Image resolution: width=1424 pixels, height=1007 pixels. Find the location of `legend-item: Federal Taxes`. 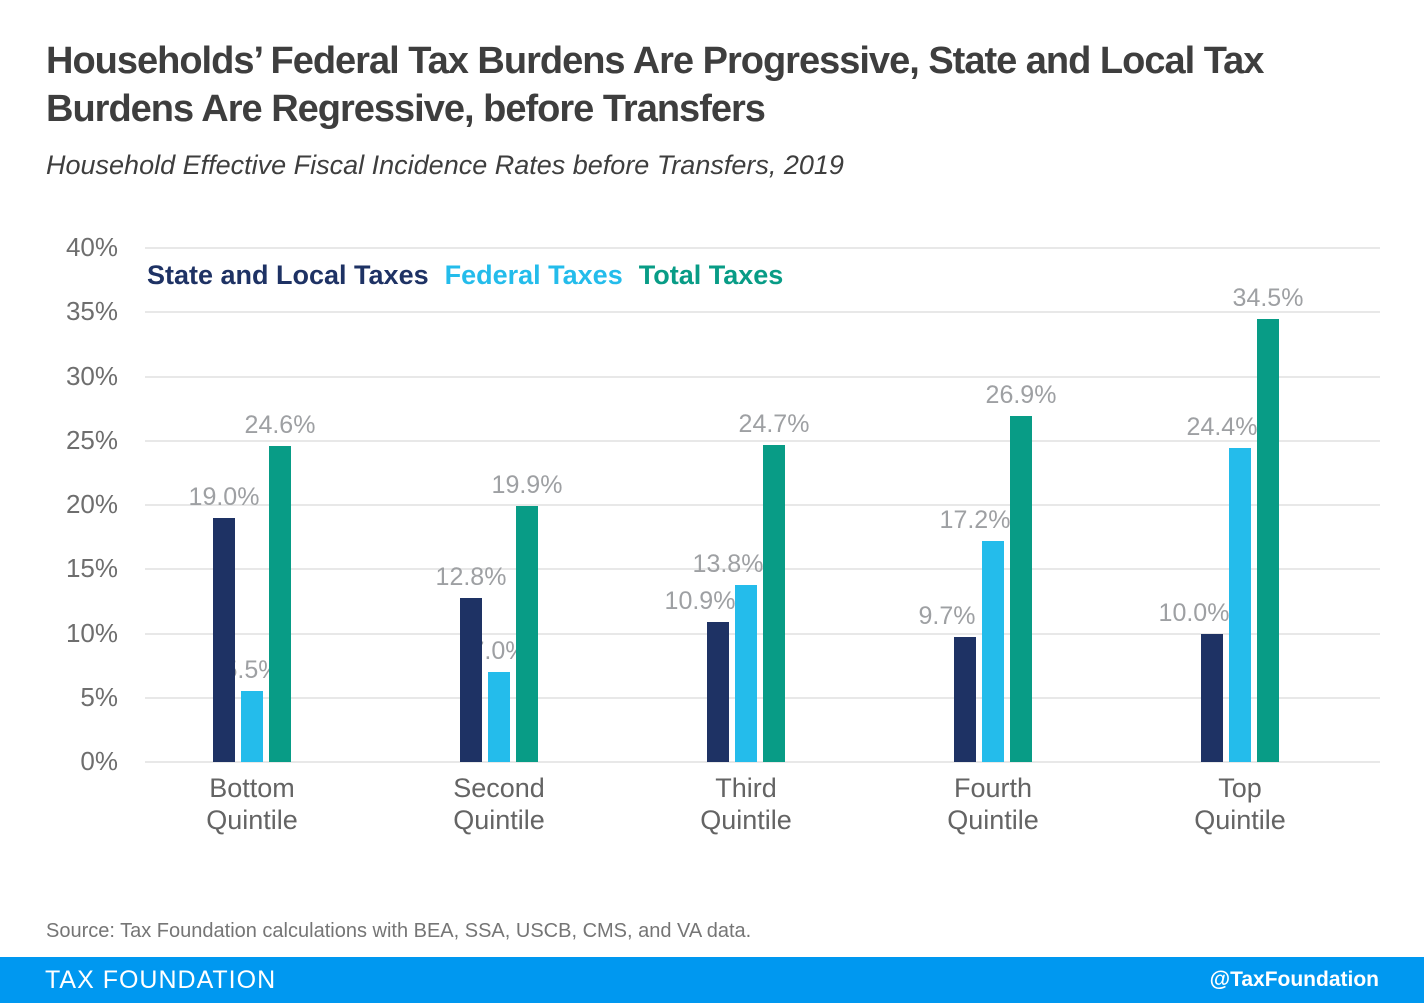

legend-item: Federal Taxes is located at coordinates (533, 275).